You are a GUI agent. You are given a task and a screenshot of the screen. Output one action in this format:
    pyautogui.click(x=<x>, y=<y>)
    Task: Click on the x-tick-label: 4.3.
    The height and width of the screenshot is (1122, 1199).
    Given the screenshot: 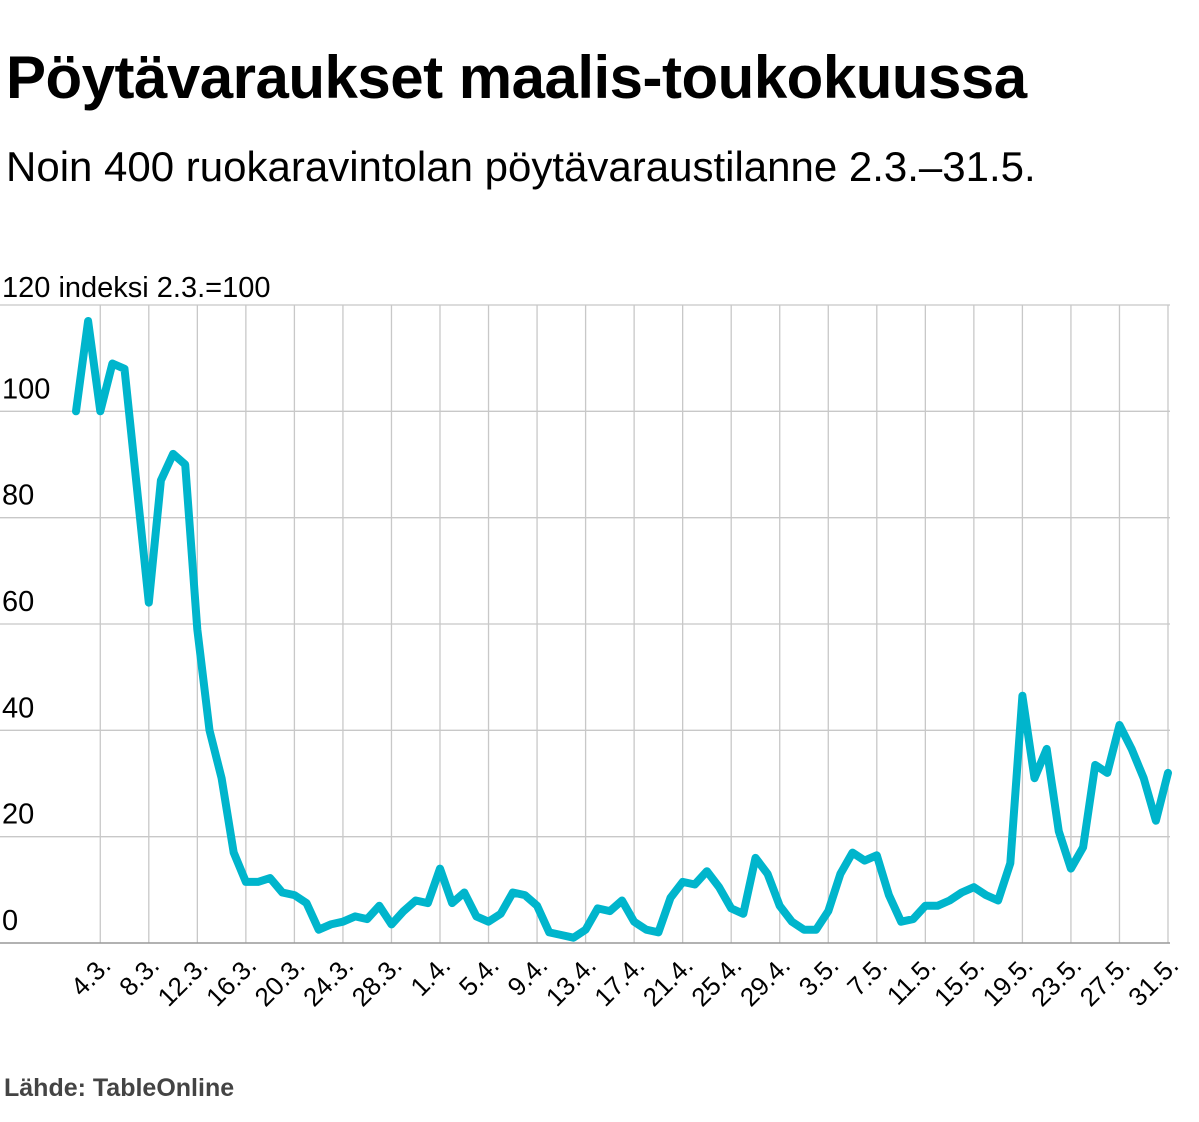 What is the action you would take?
    pyautogui.click(x=91, y=976)
    